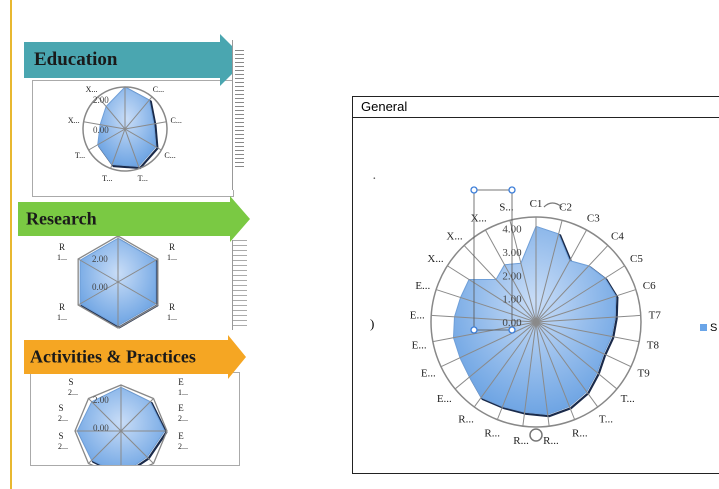 Image resolution: width=719 pixels, height=489 pixels. Describe the element at coordinates (60, 408) in the screenshot. I see `axis-label: S` at that location.